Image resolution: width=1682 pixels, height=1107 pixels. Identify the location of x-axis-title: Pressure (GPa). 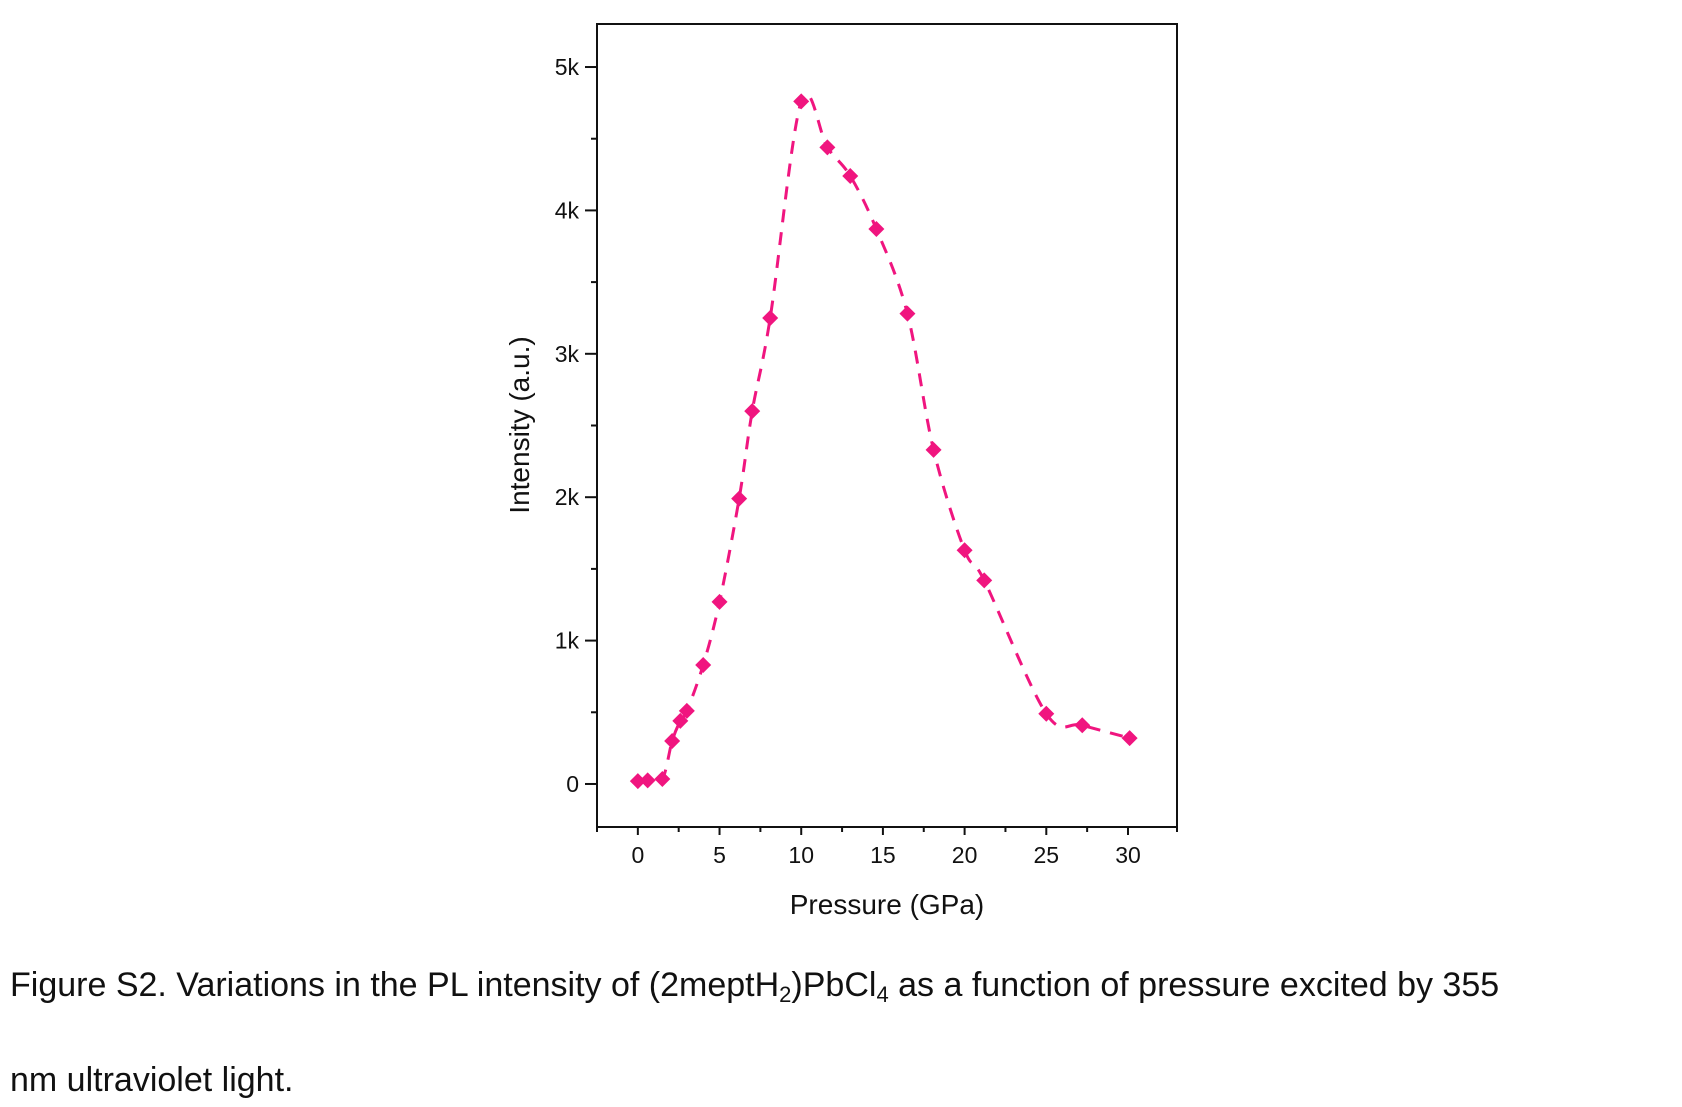
(887, 904).